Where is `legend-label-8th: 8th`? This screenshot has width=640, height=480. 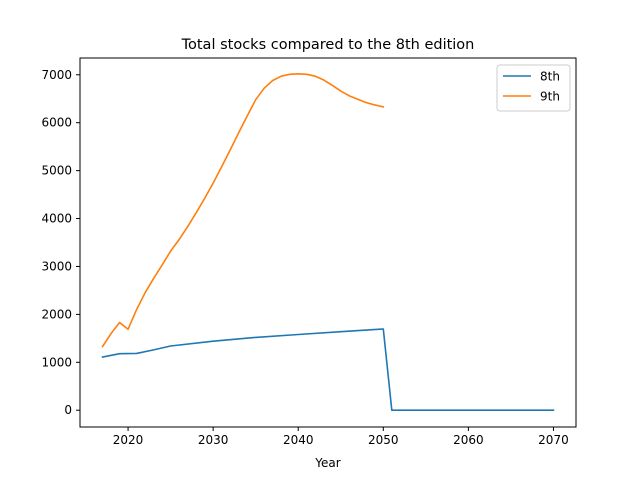 legend-label-8th: 8th is located at coordinates (550, 77).